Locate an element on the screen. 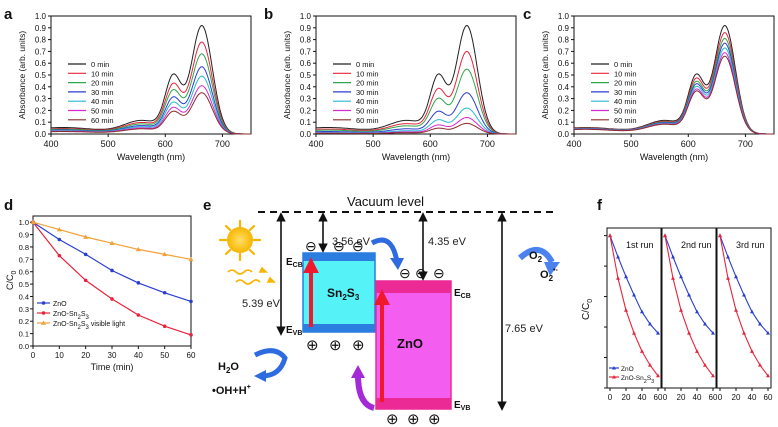 The width and height of the screenshot is (778, 427). legend-label: 0 min is located at coordinates (365, 64).